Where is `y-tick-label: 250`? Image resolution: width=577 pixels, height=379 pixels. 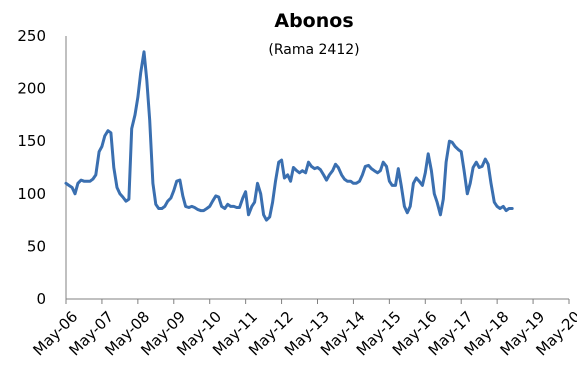
y-tick-label: 250 is located at coordinates (31, 36).